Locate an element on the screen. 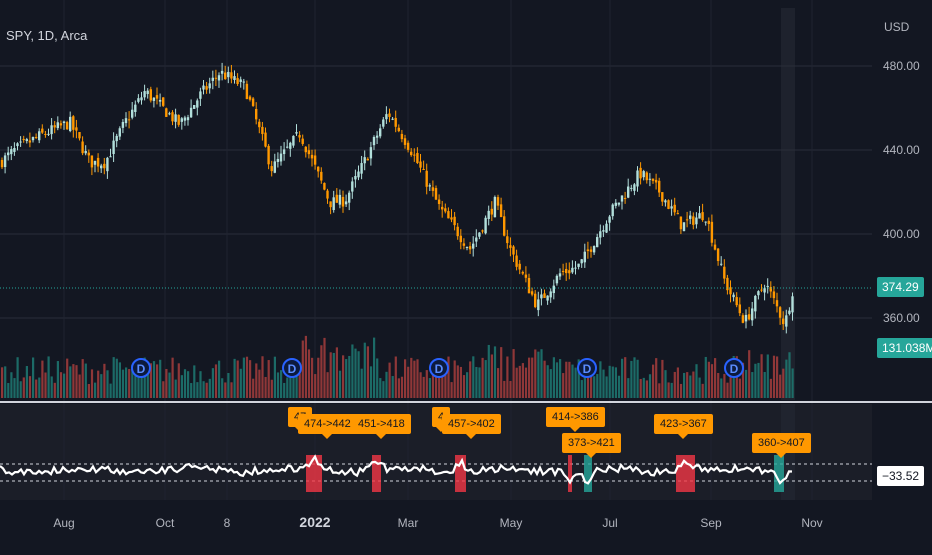 The image size is (932, 555). dividend-icon is located at coordinates (587, 368).